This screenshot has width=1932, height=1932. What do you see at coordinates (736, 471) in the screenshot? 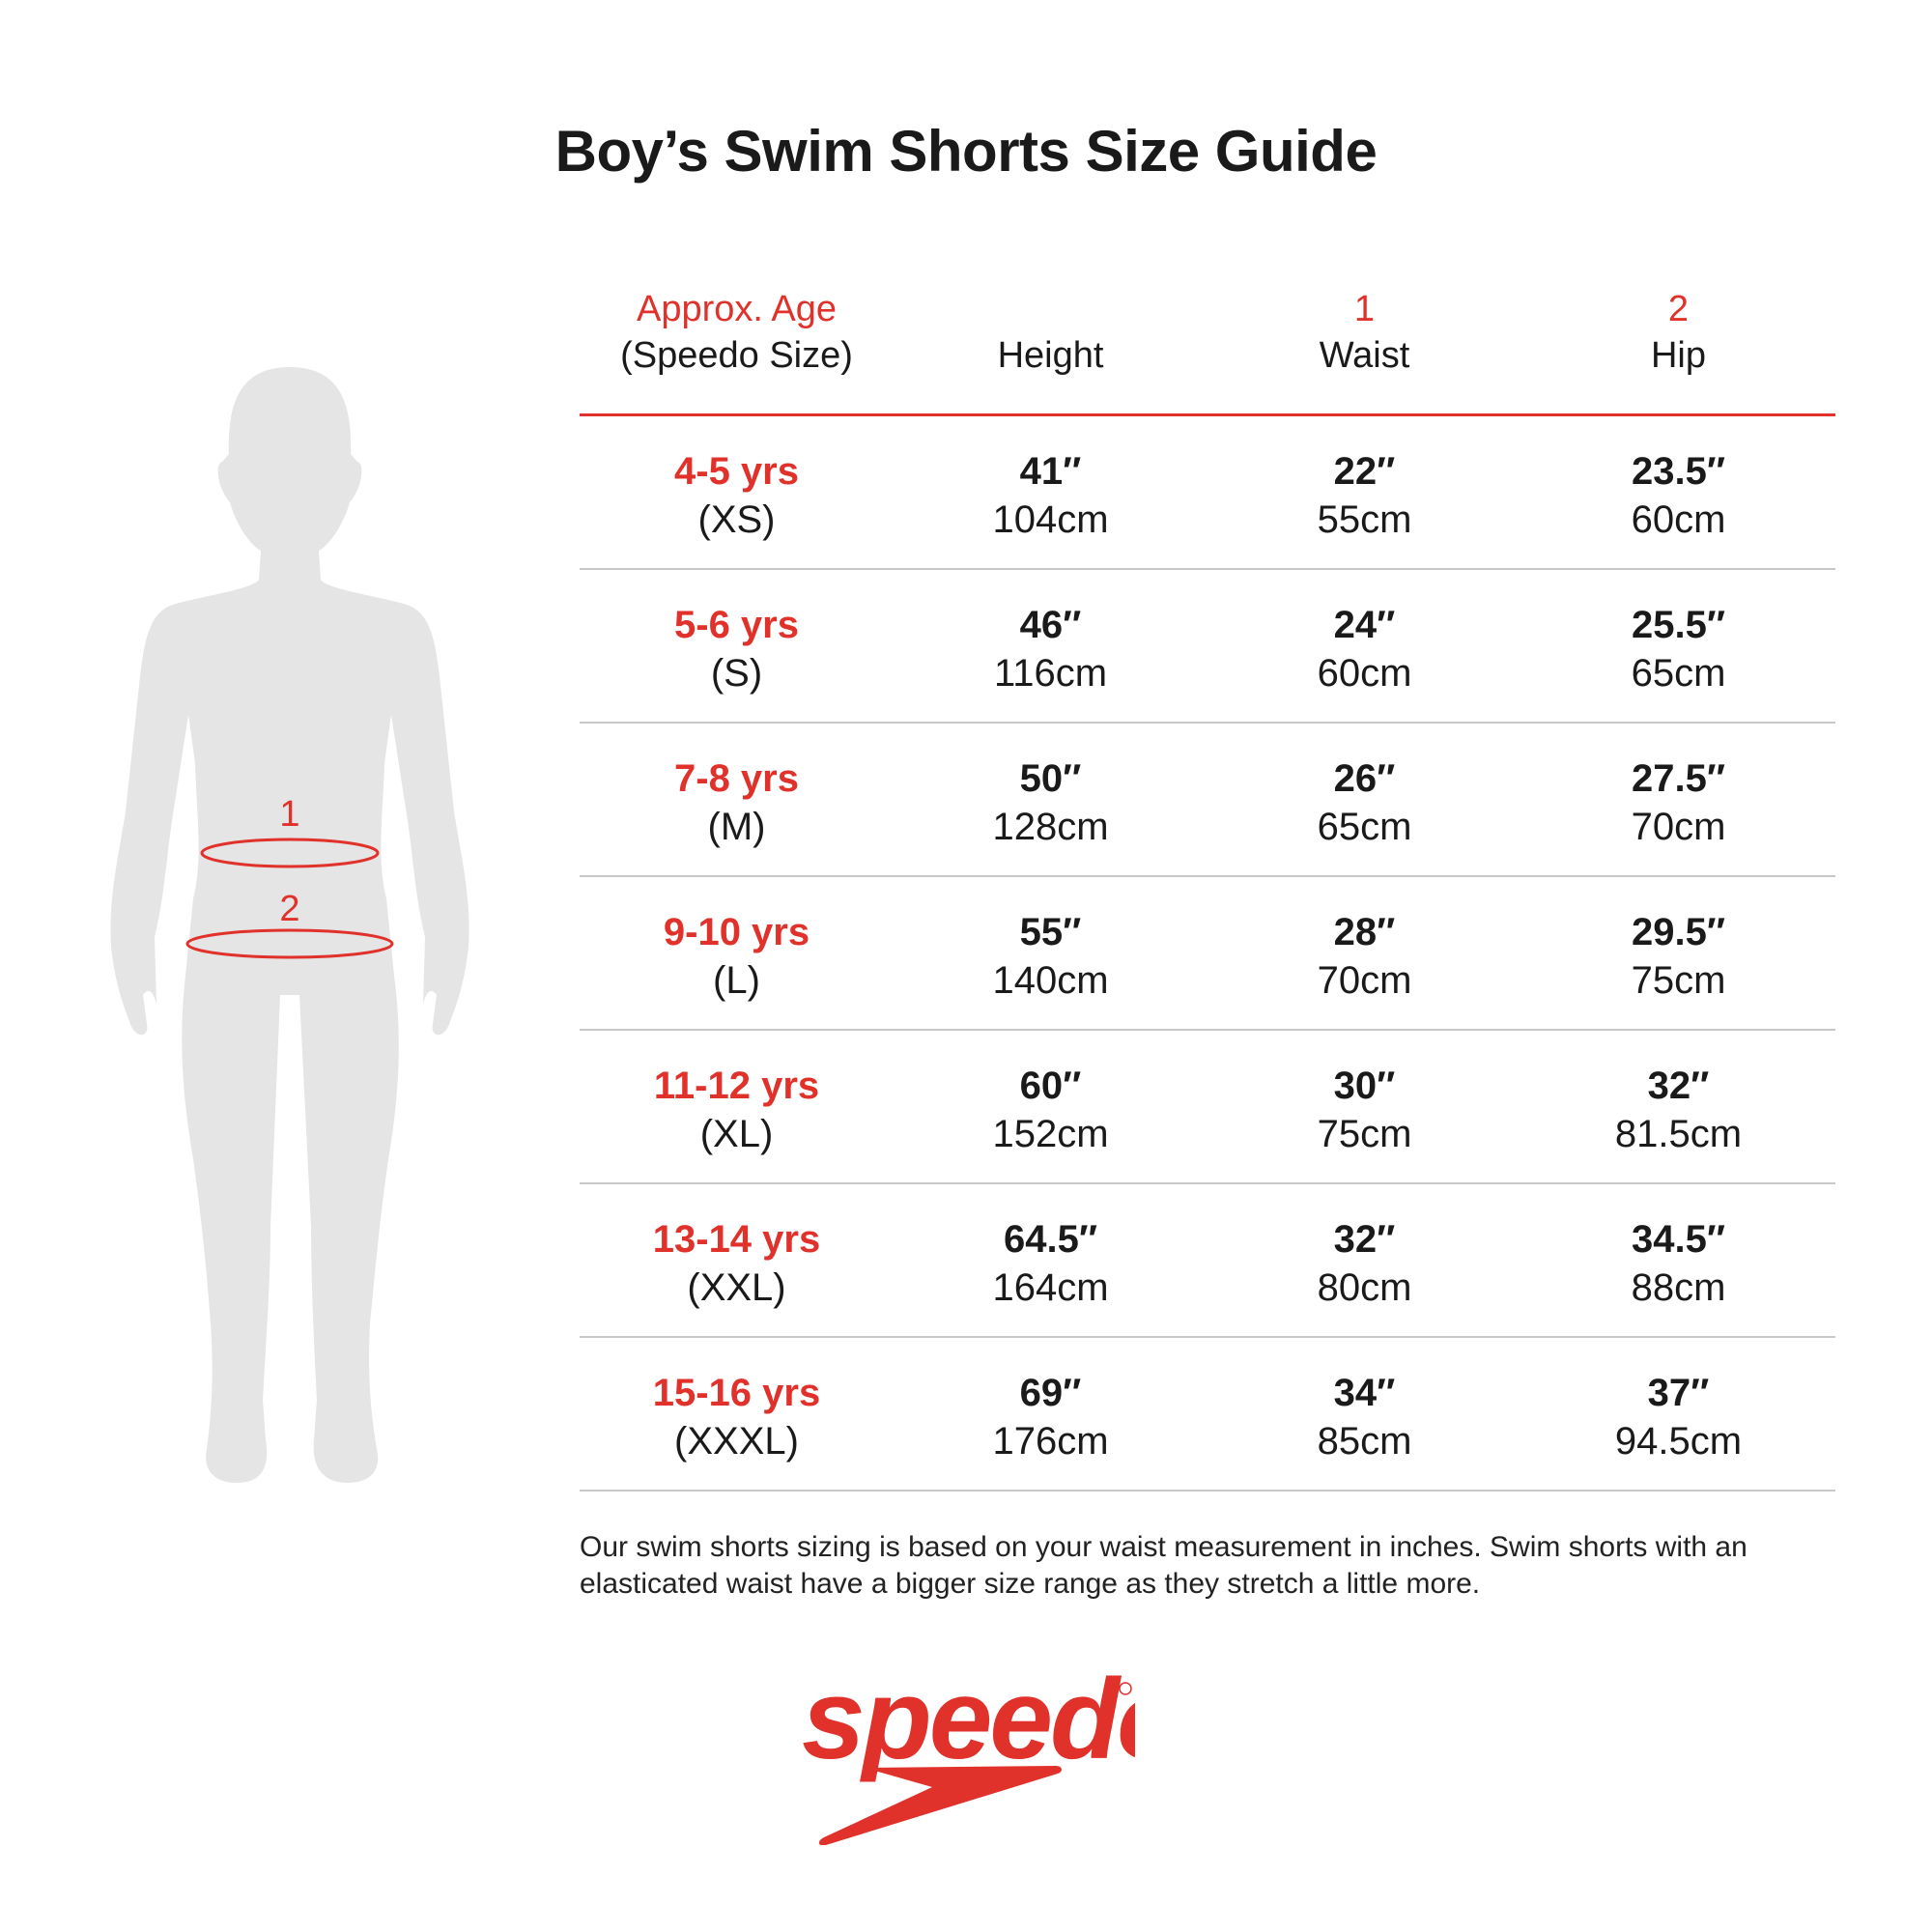
I see `cell-age-size-primary: 4-5 yrs` at bounding box center [736, 471].